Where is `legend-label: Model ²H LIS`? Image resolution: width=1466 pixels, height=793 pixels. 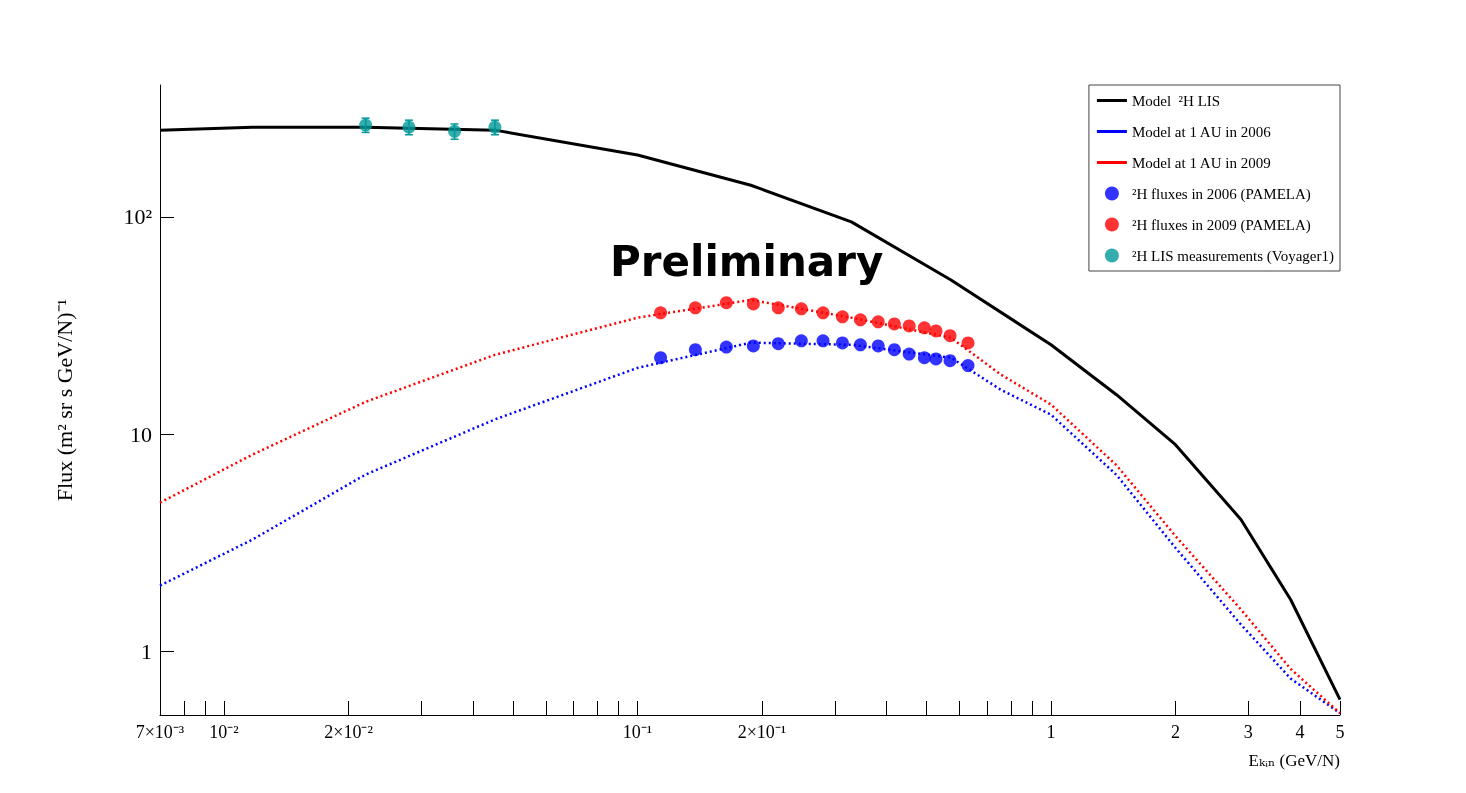 legend-label: Model ²H LIS is located at coordinates (1176, 100).